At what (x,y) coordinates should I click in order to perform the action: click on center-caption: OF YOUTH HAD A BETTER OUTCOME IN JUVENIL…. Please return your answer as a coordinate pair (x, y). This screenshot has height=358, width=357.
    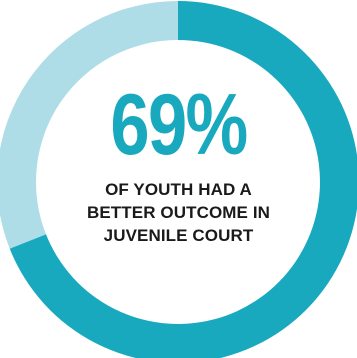
    Looking at the image, I should click on (178, 212).